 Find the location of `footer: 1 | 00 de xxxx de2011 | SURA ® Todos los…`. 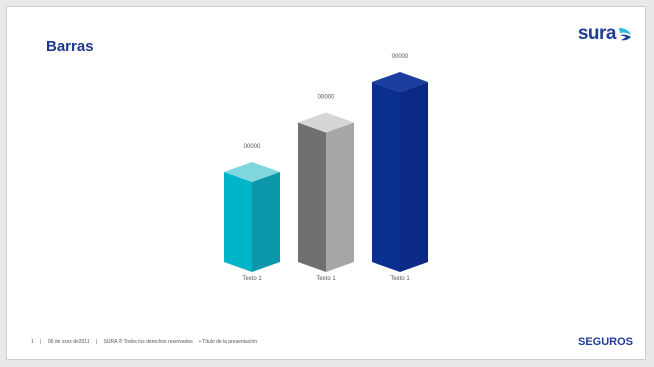

footer: 1 | 00 de xxxx de2011 | SURA ® Todos los… is located at coordinates (146, 342).